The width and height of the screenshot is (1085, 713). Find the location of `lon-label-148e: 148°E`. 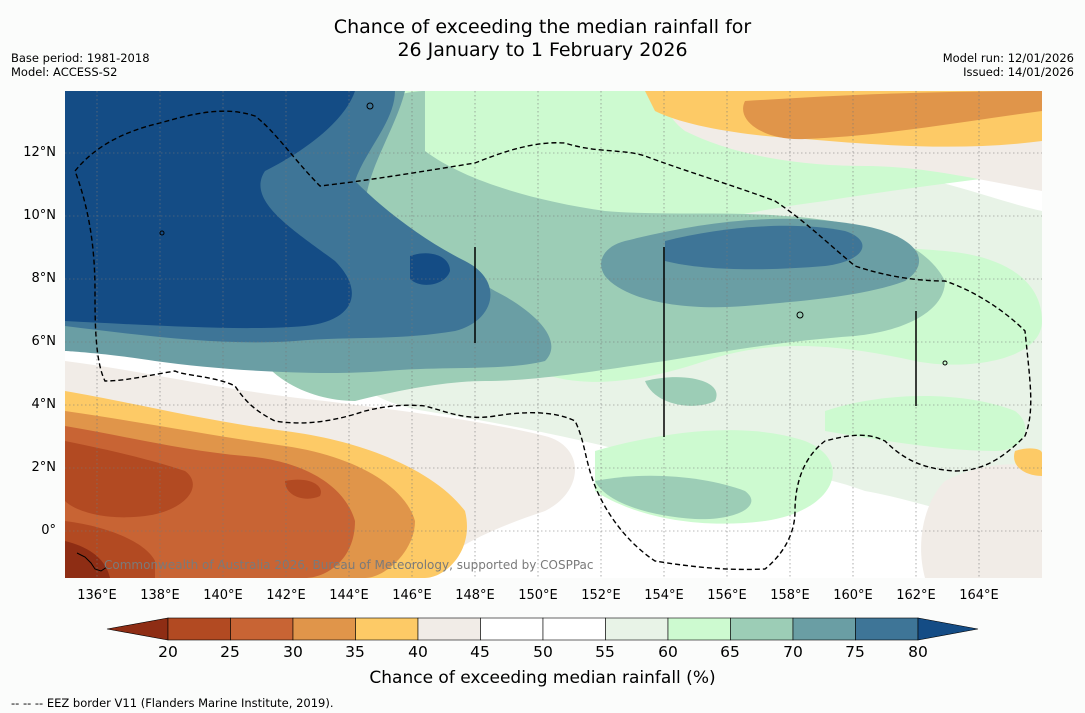

lon-label-148e: 148°E is located at coordinates (475, 595).